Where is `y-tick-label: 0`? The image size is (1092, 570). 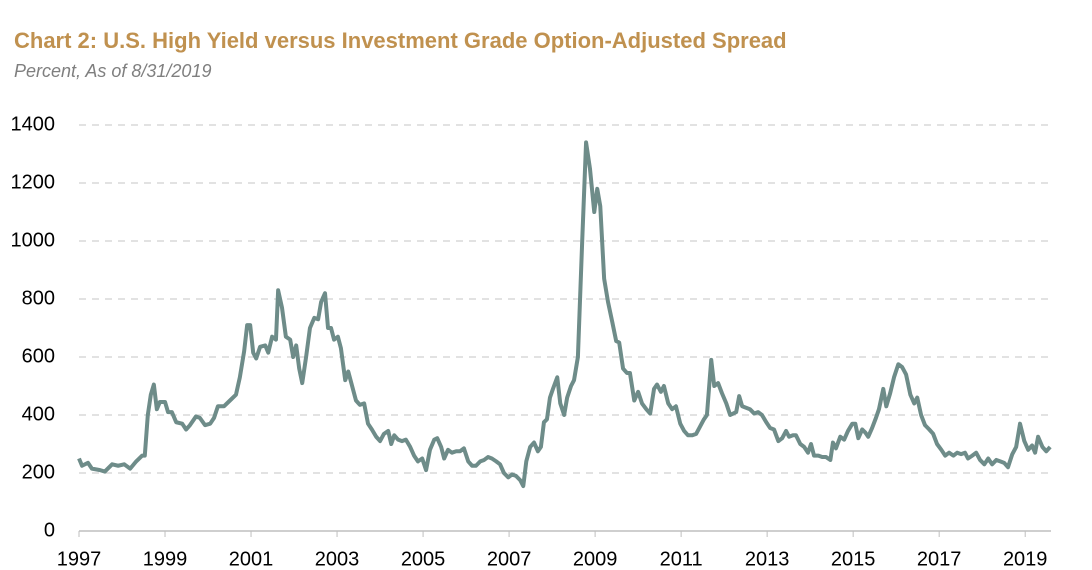
y-tick-label: 0 is located at coordinates (49, 530).